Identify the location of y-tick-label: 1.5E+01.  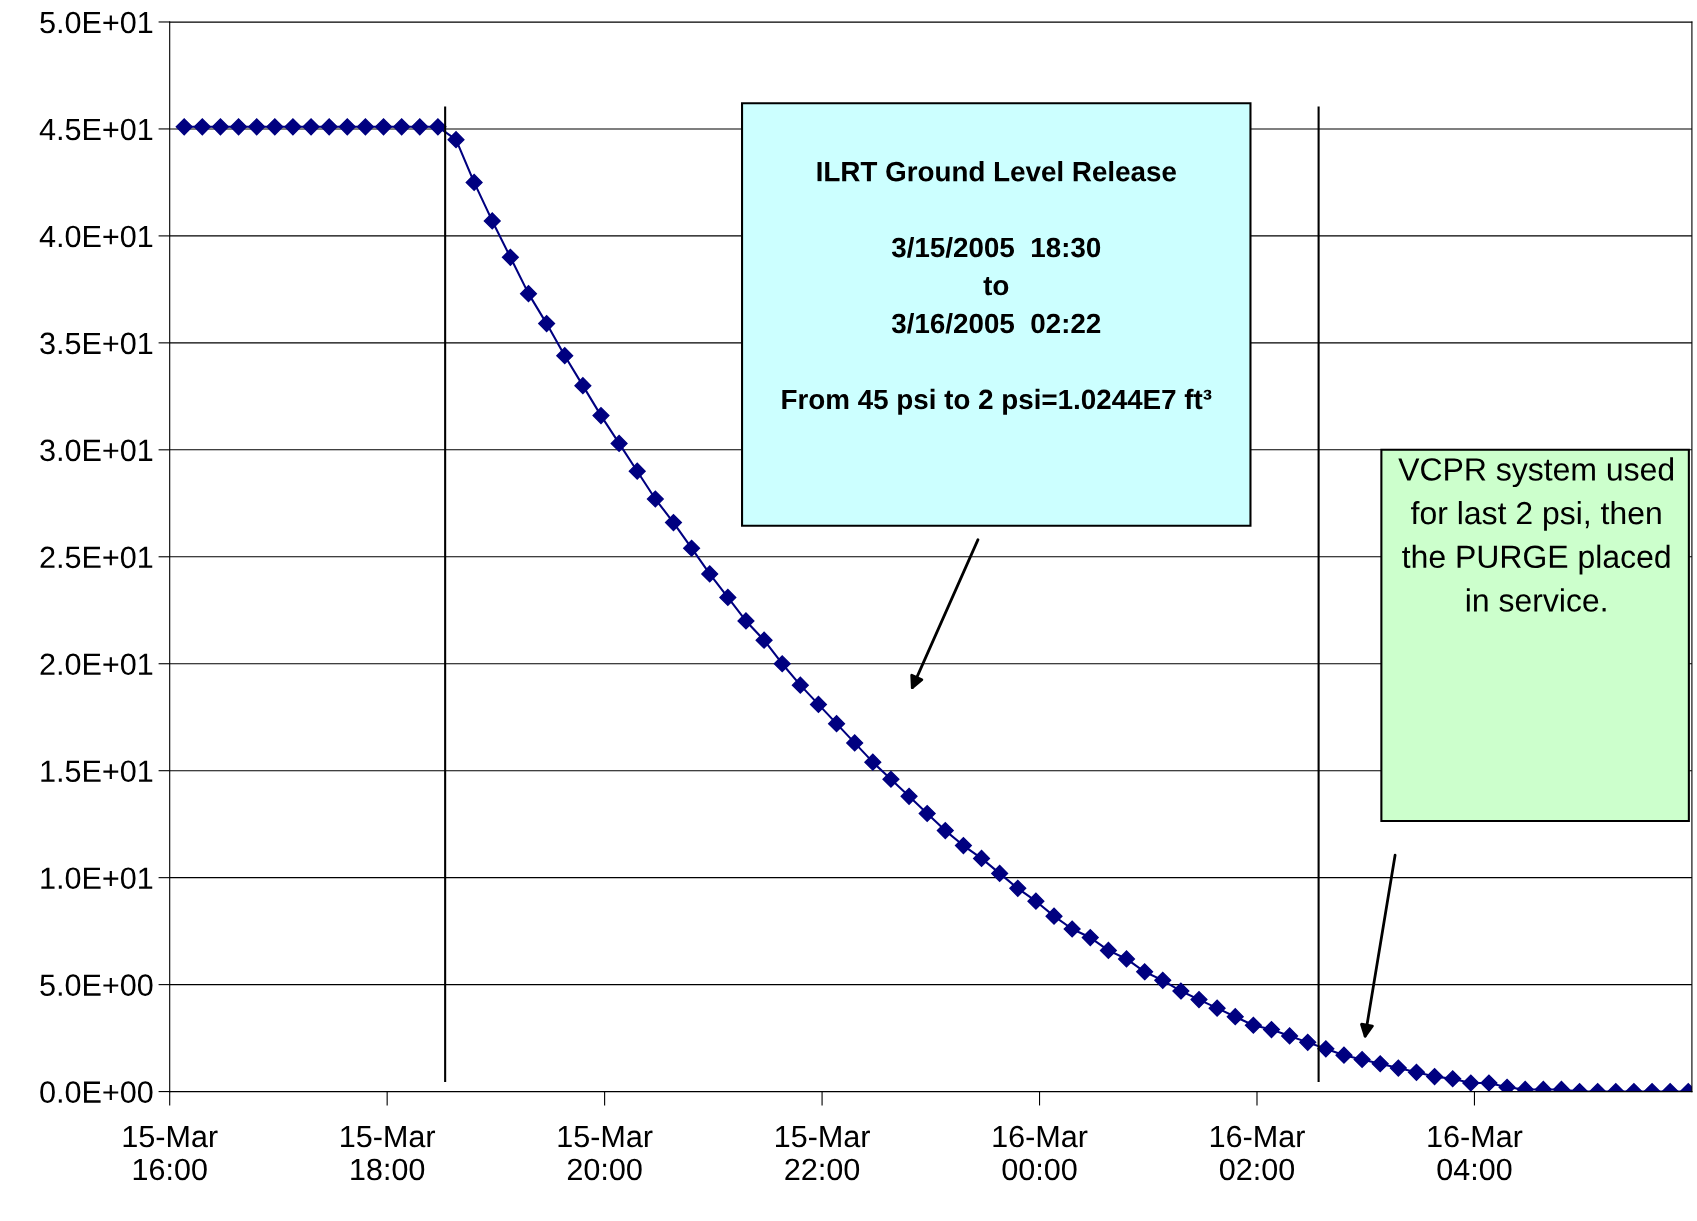
(97, 771).